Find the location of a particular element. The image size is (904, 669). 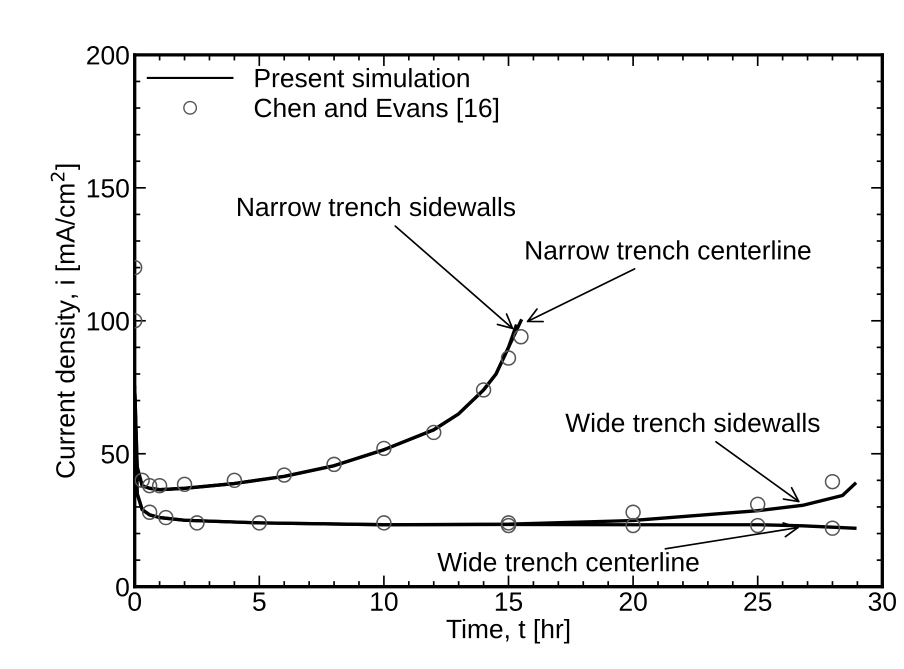

annotation: Narrow trench centerline is located at coordinates (668, 250).